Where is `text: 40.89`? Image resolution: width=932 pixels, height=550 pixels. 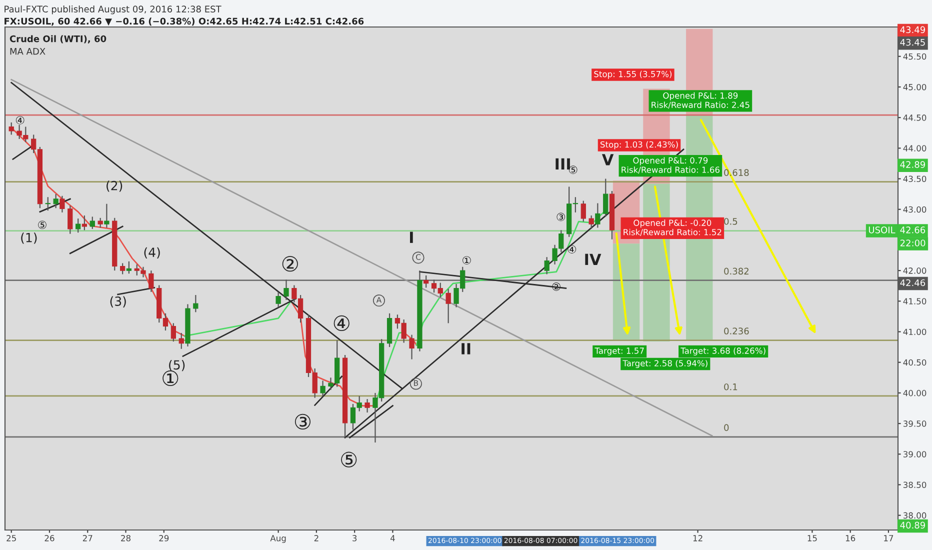 text: 40.89 is located at coordinates (912, 525).